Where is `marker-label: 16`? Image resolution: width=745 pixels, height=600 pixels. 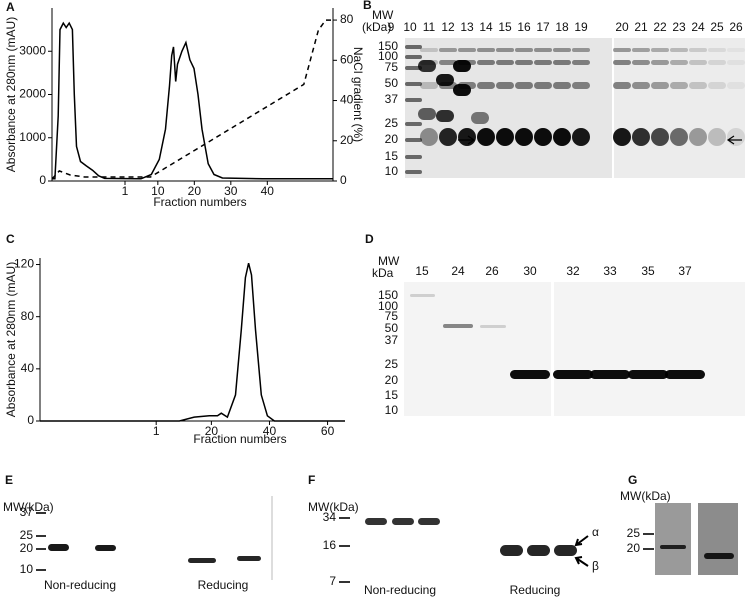 marker-label: 16 is located at coordinates (330, 545).